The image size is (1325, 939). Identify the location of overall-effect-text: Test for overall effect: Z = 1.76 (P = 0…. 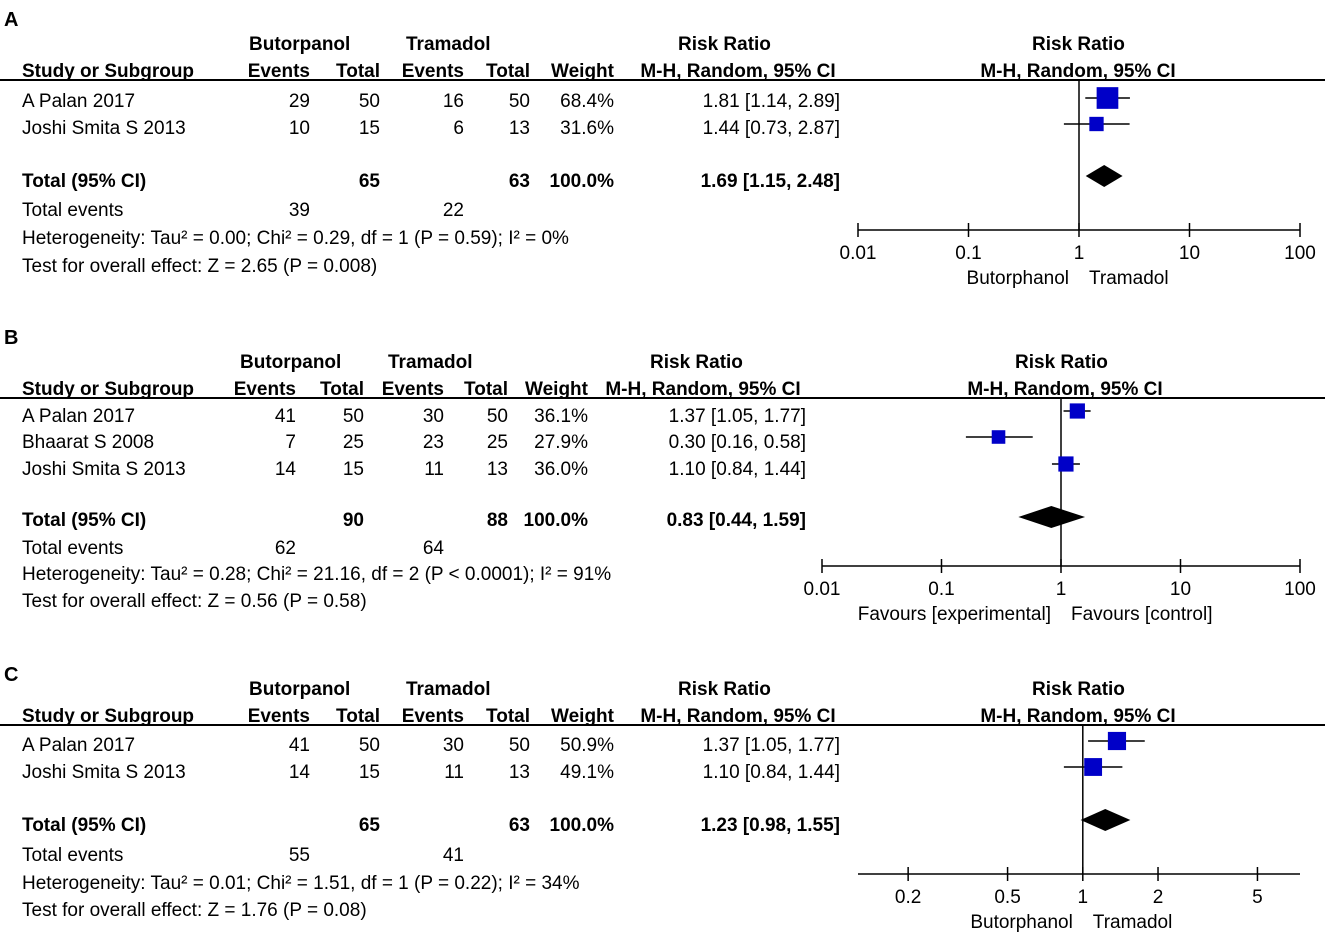
(194, 910).